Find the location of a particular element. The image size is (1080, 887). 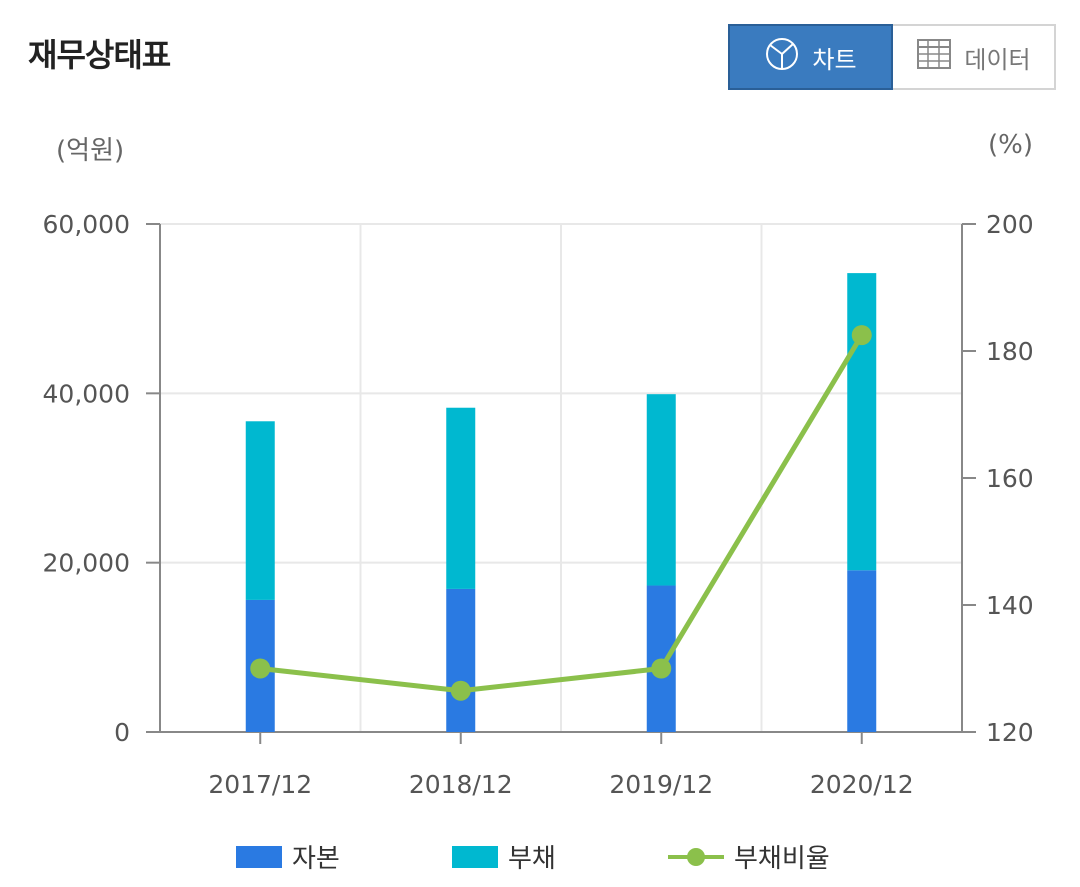

legend-swatch-ratio is located at coordinates (696, 857).